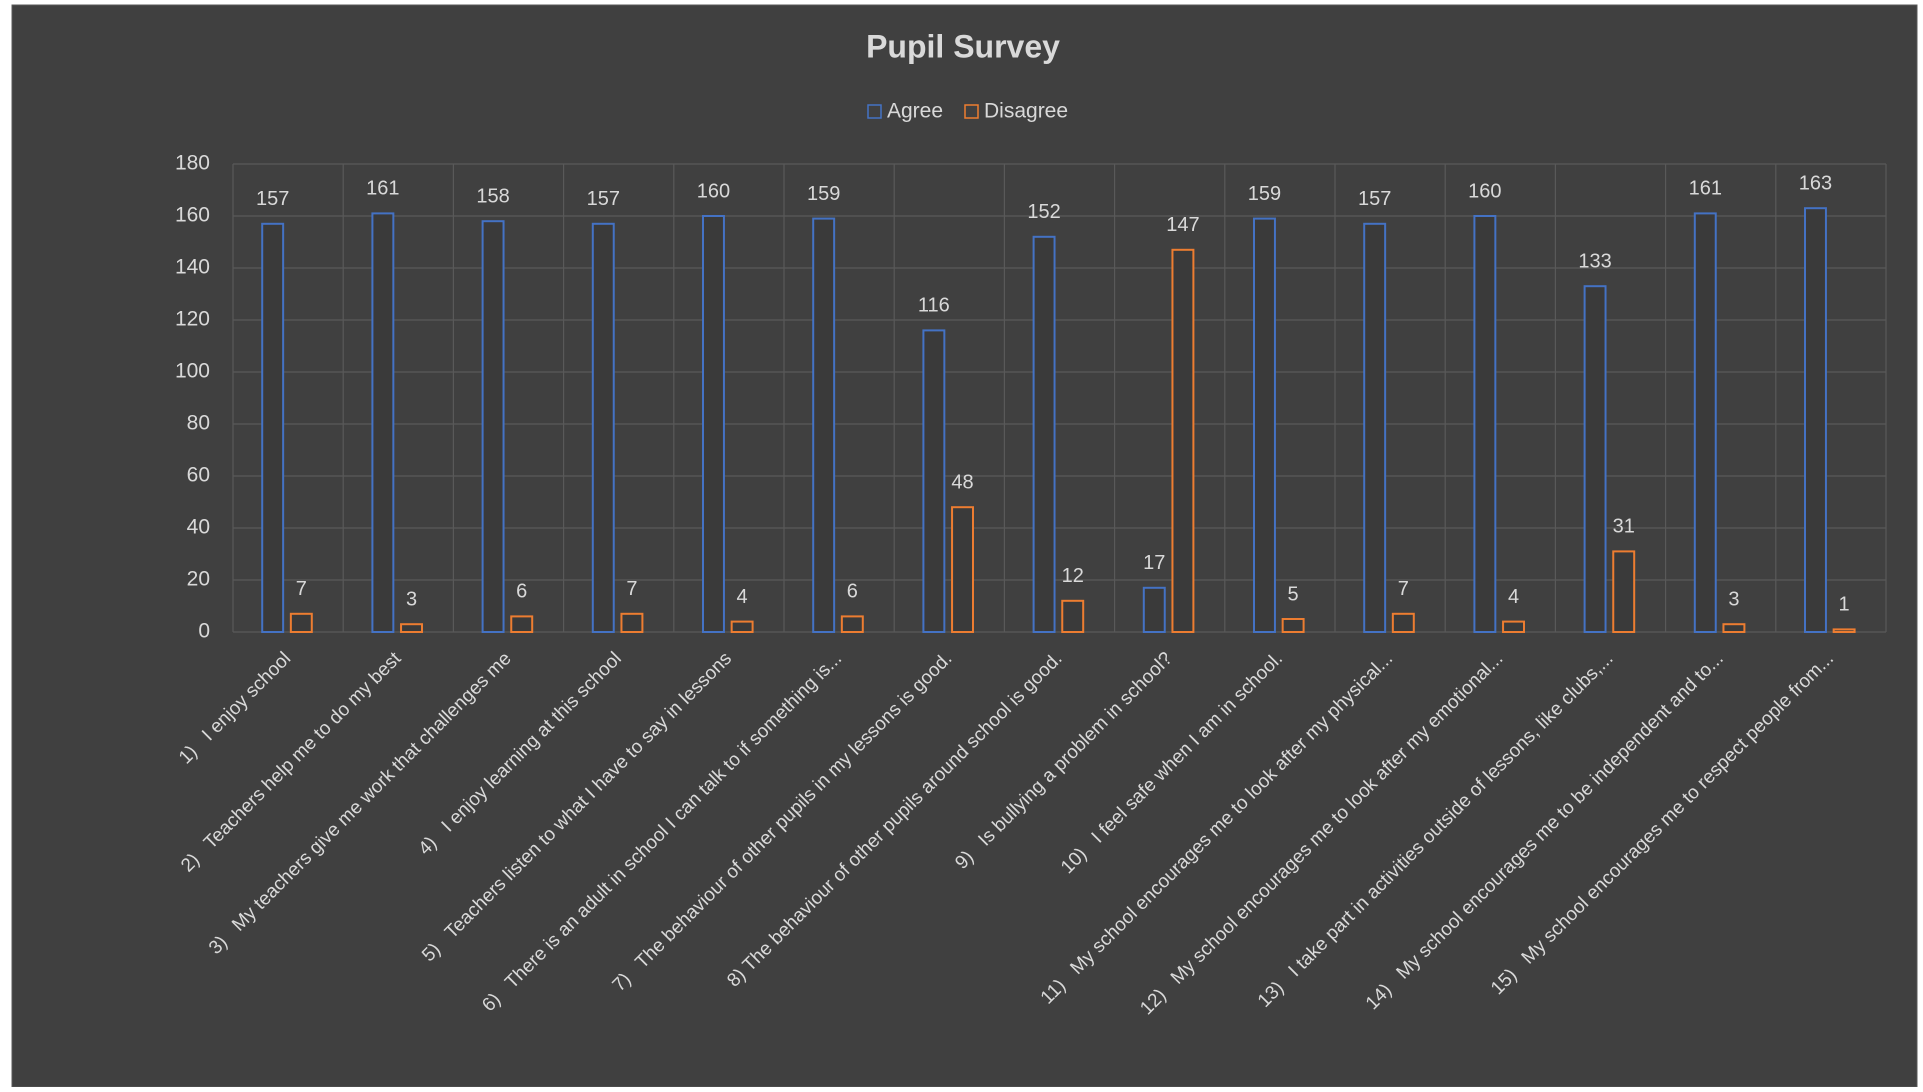 The image size is (1923, 1092). What do you see at coordinates (1624, 527) in the screenshot?
I see `data-label: 31` at bounding box center [1624, 527].